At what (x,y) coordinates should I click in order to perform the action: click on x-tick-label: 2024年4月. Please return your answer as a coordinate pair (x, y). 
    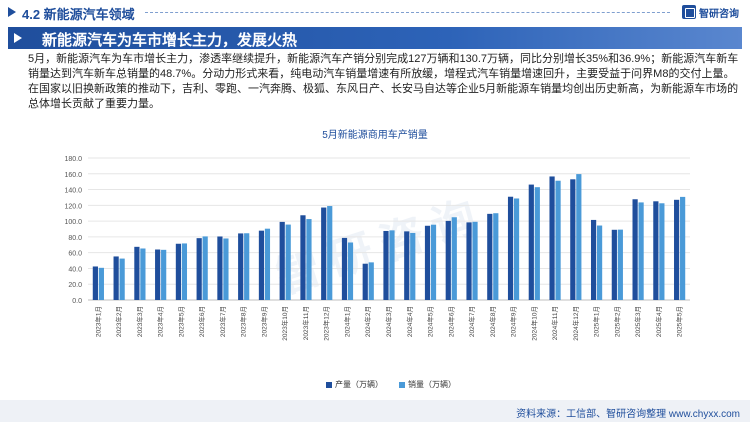
    Looking at the image, I should click on (409, 321).